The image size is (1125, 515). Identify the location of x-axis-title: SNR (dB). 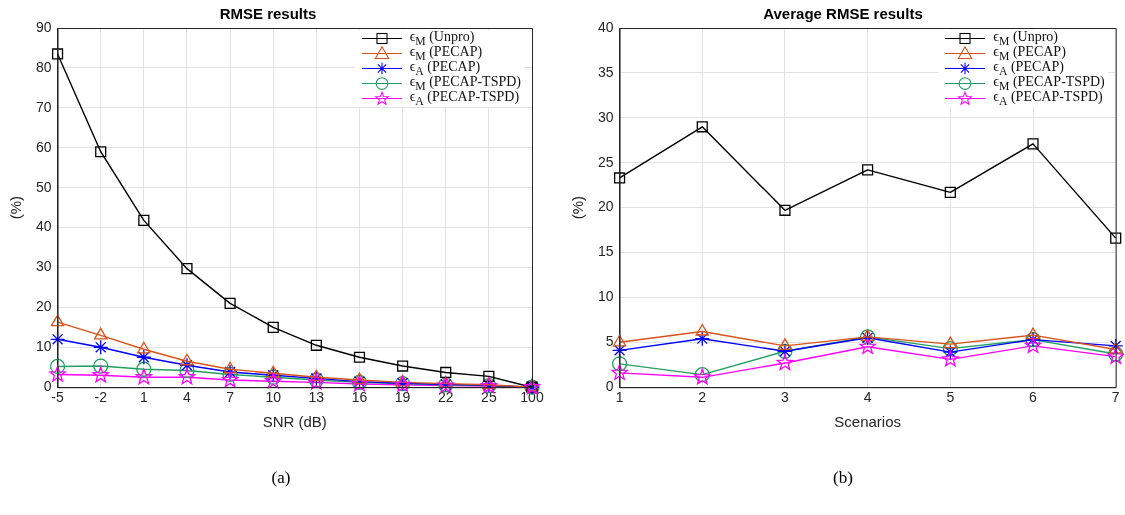
(294, 422).